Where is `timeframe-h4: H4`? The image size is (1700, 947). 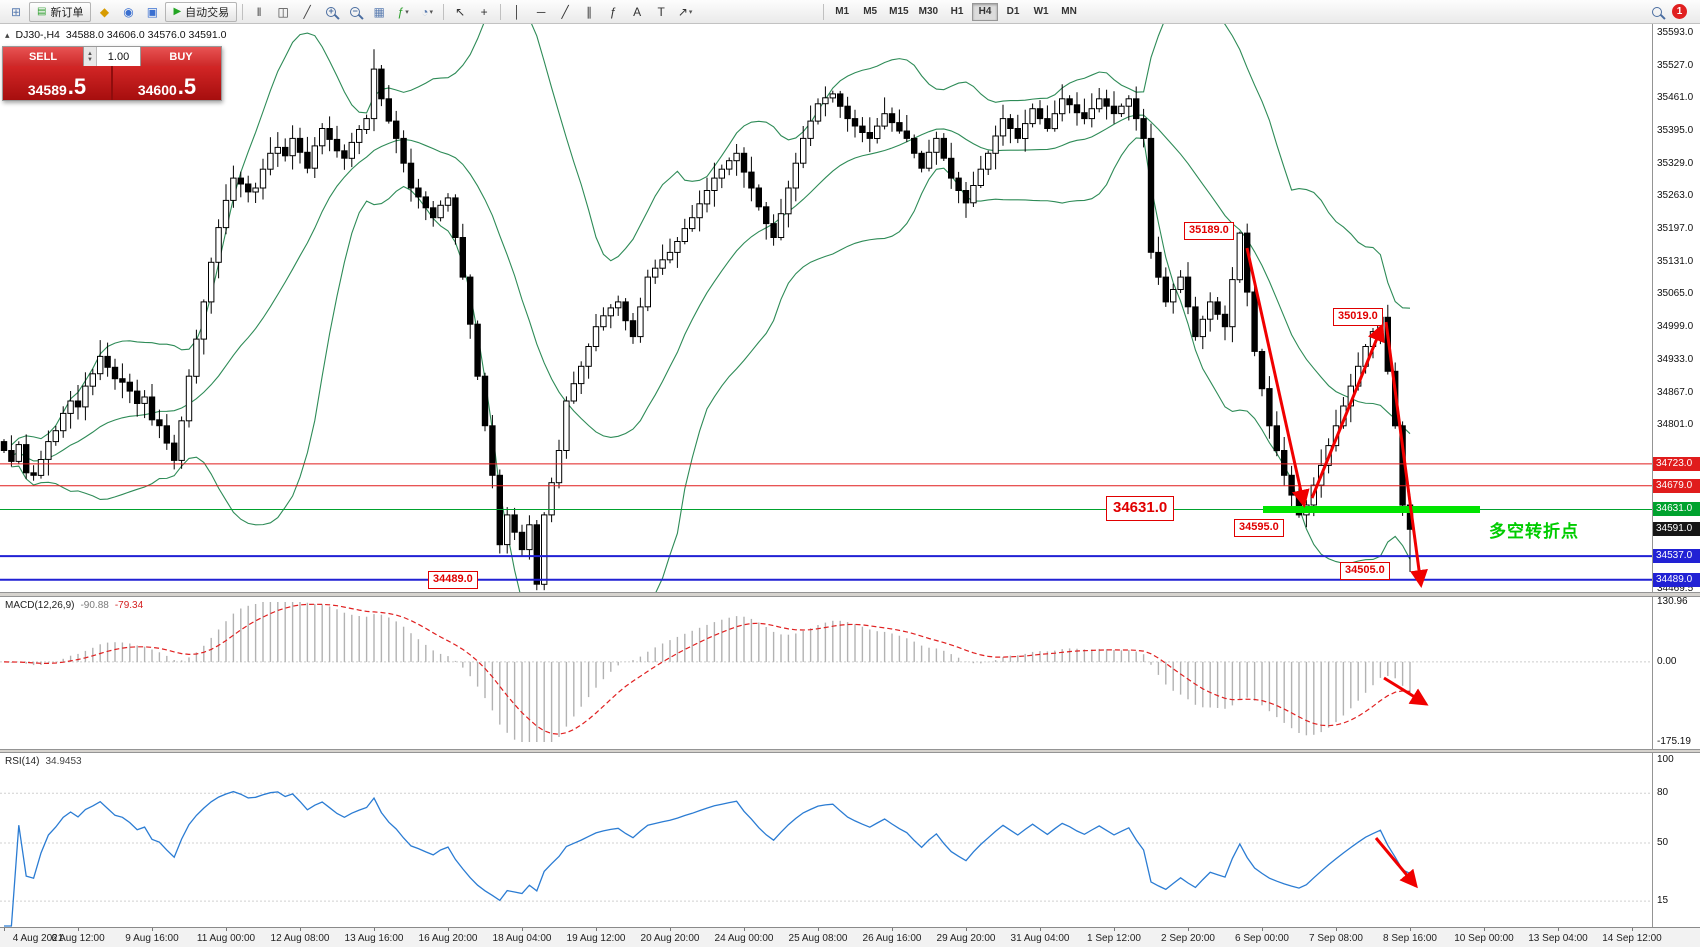
timeframe-h4: H4 is located at coordinates (985, 11).